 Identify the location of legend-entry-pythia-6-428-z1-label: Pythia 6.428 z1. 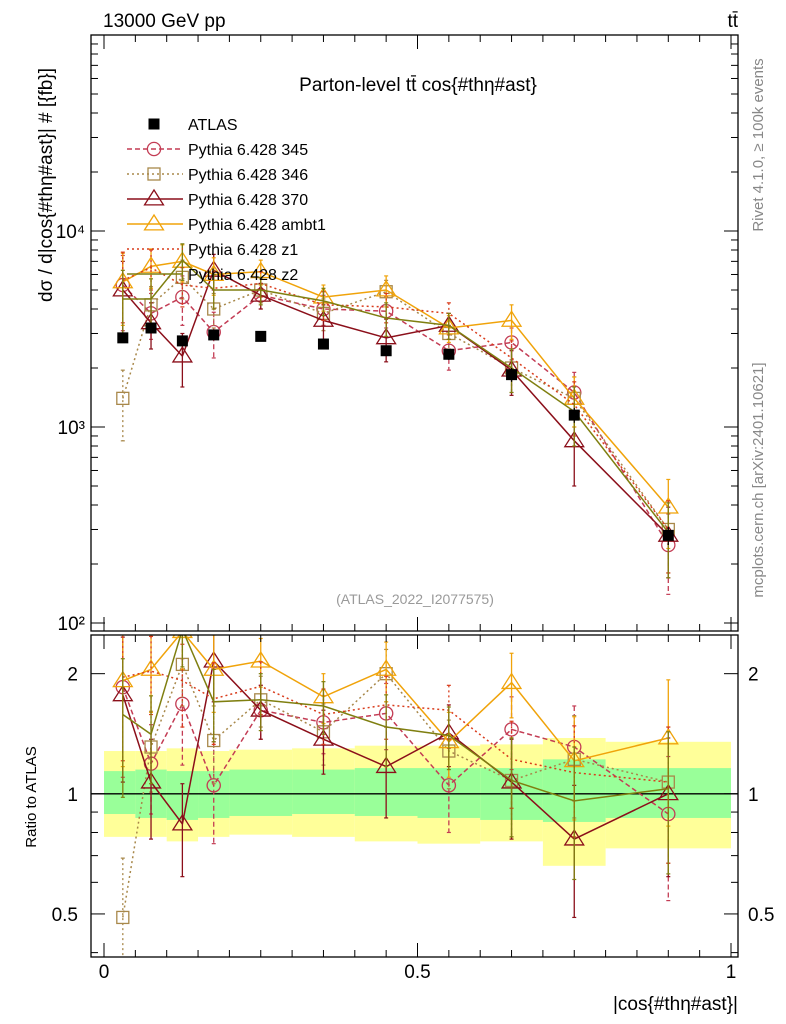
(243, 250).